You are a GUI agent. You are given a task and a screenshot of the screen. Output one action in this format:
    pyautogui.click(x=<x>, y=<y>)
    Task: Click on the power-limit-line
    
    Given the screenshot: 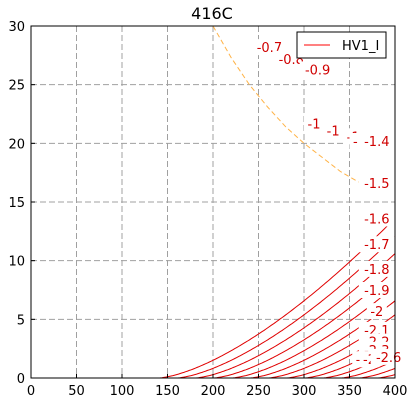 What is the action you would take?
    pyautogui.click(x=285, y=104)
    